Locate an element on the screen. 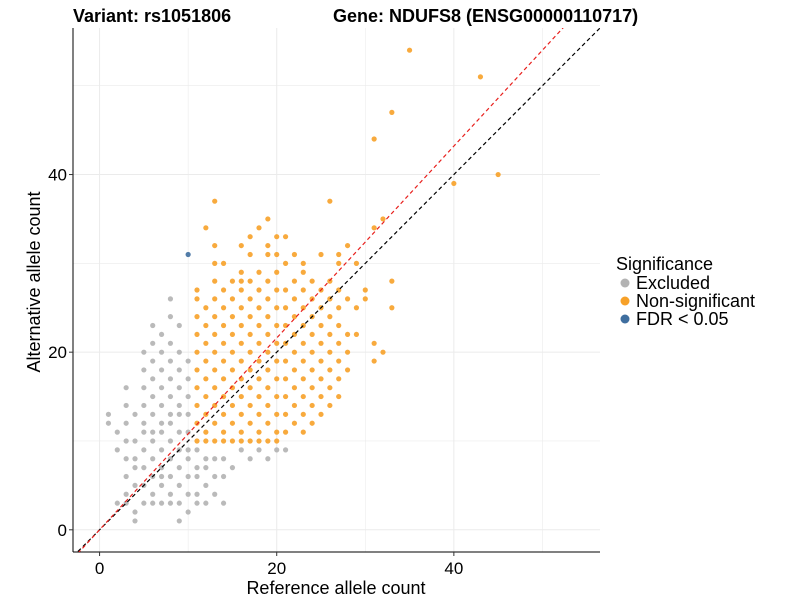 The image size is (800, 600). y-axis-title: Alternative allele count is located at coordinates (34, 281).